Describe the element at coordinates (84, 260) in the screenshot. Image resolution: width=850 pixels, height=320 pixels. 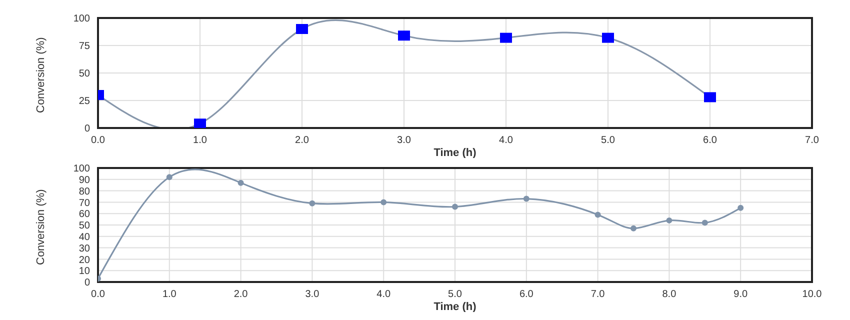
I see `y-tick-label: 20` at that location.